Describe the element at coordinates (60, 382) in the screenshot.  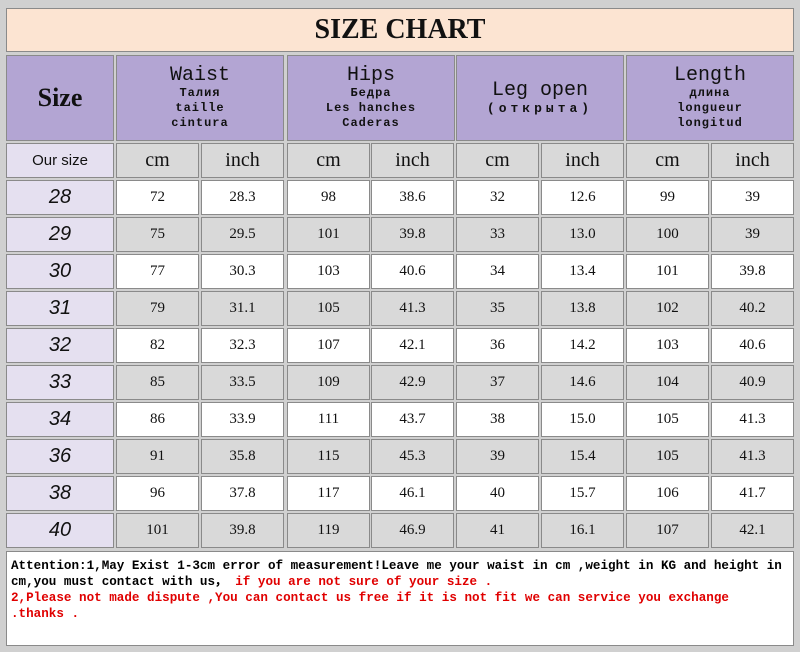
I see `size-cell: 33` at that location.